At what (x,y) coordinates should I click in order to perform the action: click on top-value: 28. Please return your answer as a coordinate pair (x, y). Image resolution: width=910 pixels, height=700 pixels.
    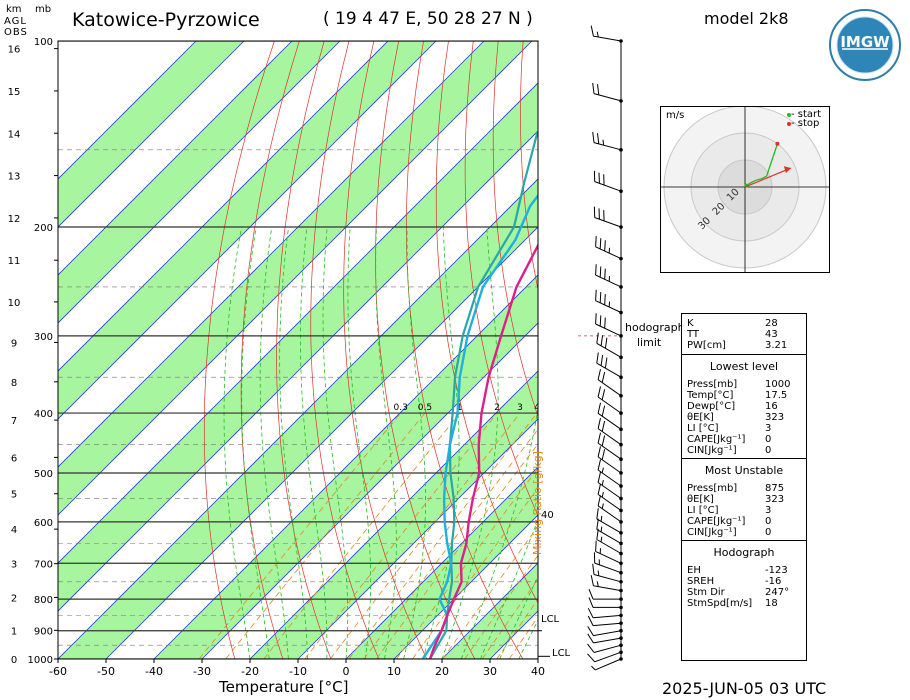
    Looking at the image, I should click on (771, 323).